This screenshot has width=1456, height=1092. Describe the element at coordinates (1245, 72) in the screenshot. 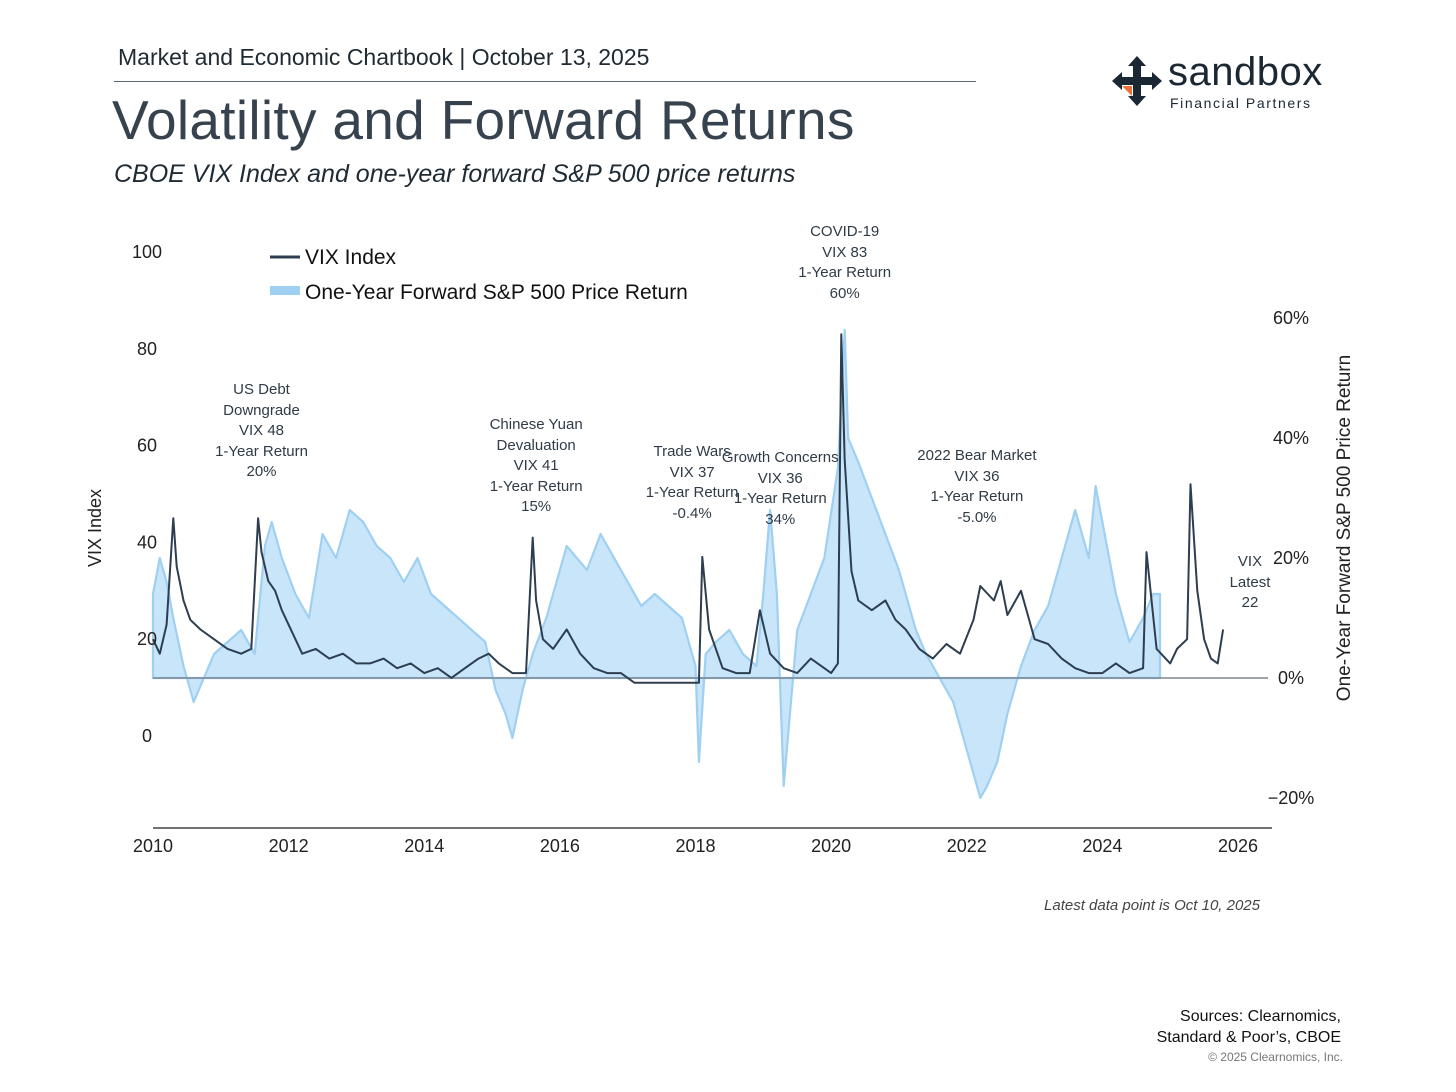

I see `logo-name: sandbox` at that location.